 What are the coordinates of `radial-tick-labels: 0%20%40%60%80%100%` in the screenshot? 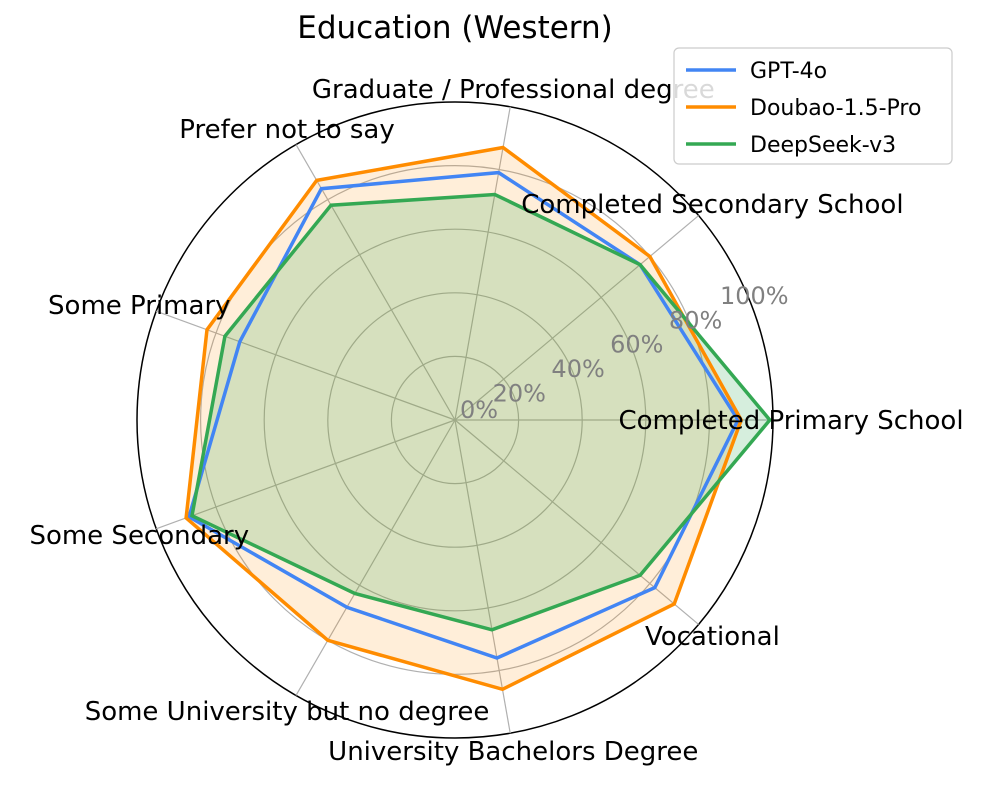 It's located at (624, 353).